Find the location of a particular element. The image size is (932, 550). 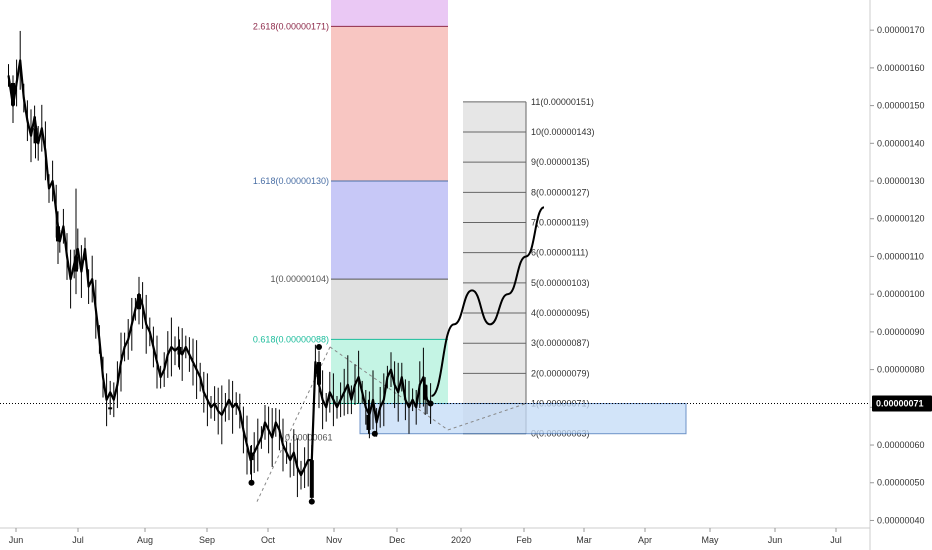

projection-curve is located at coordinates (487, 301).